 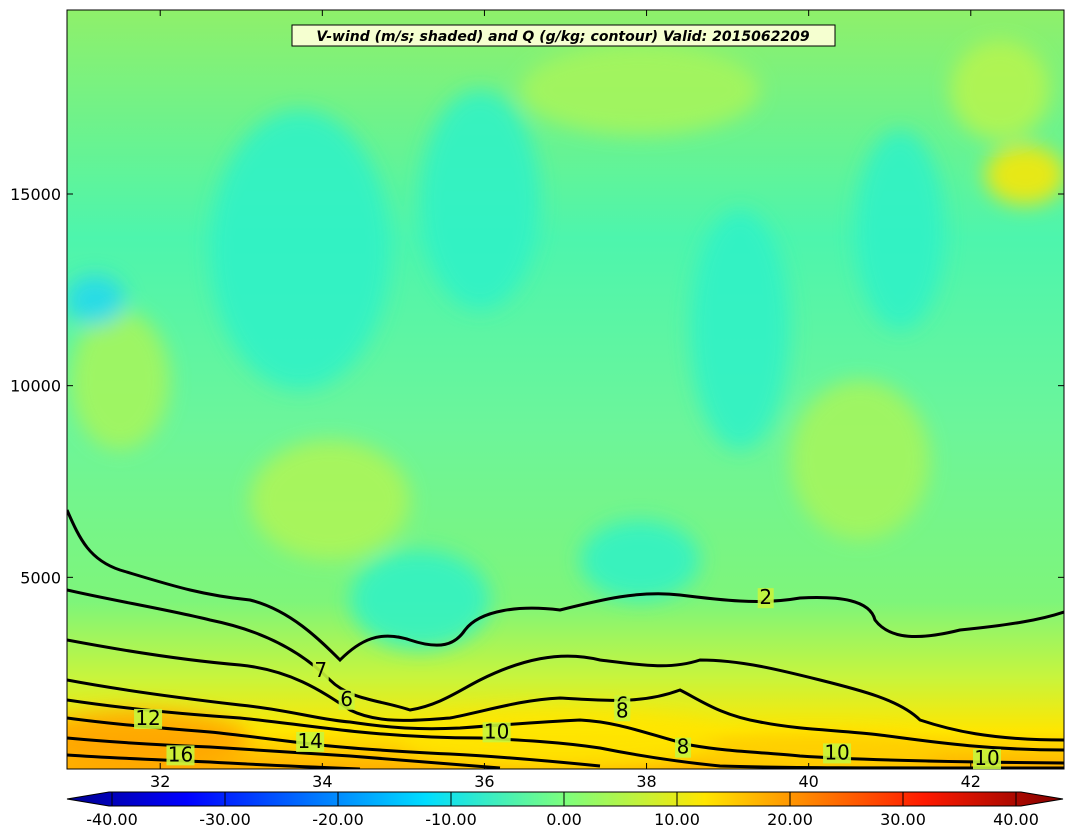 I want to click on y-tick-label: 15000, so click(x=35, y=194).